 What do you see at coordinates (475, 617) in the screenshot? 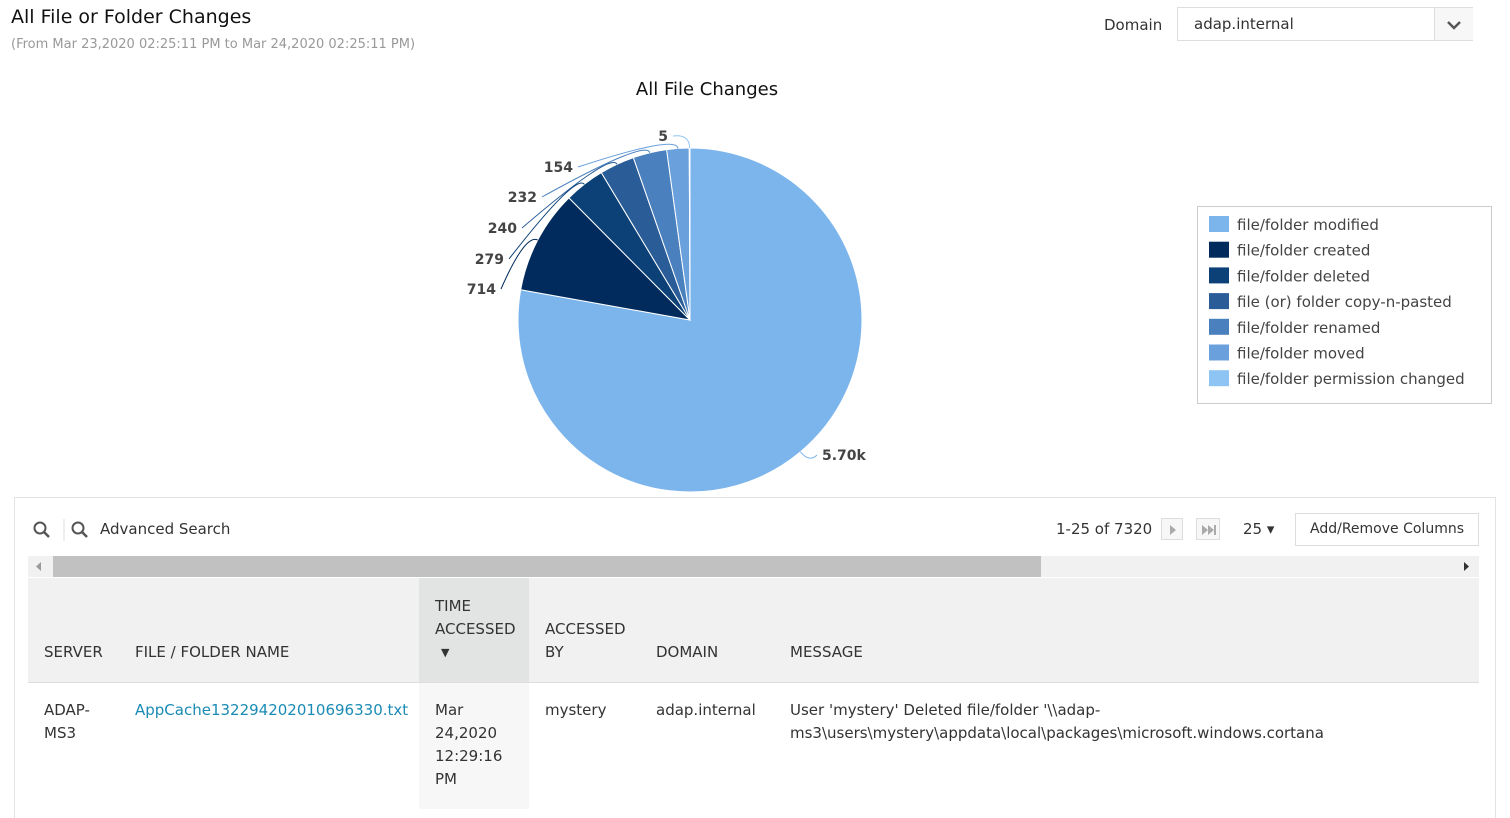
I see `column-title: TIME ACCESSED` at bounding box center [475, 617].